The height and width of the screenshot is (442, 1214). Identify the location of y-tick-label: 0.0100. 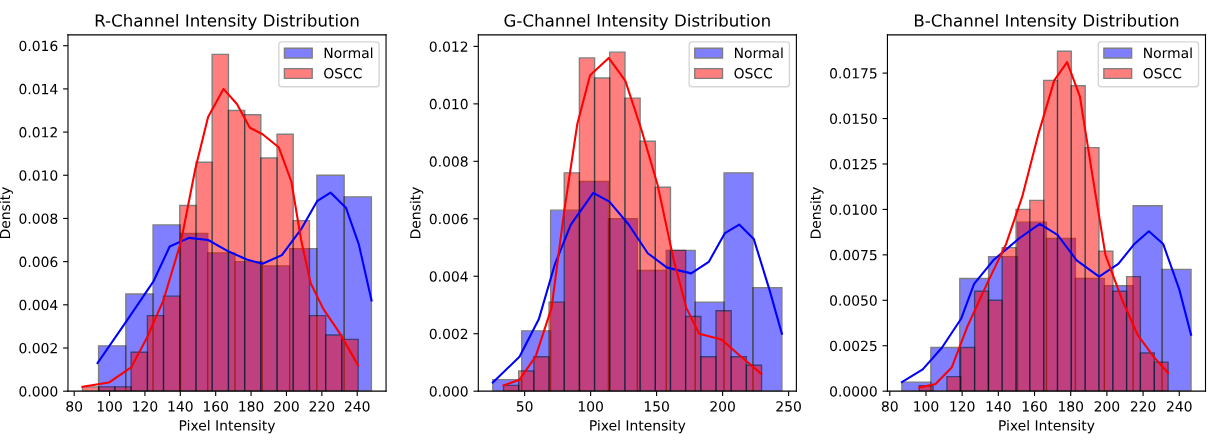
(853, 209).